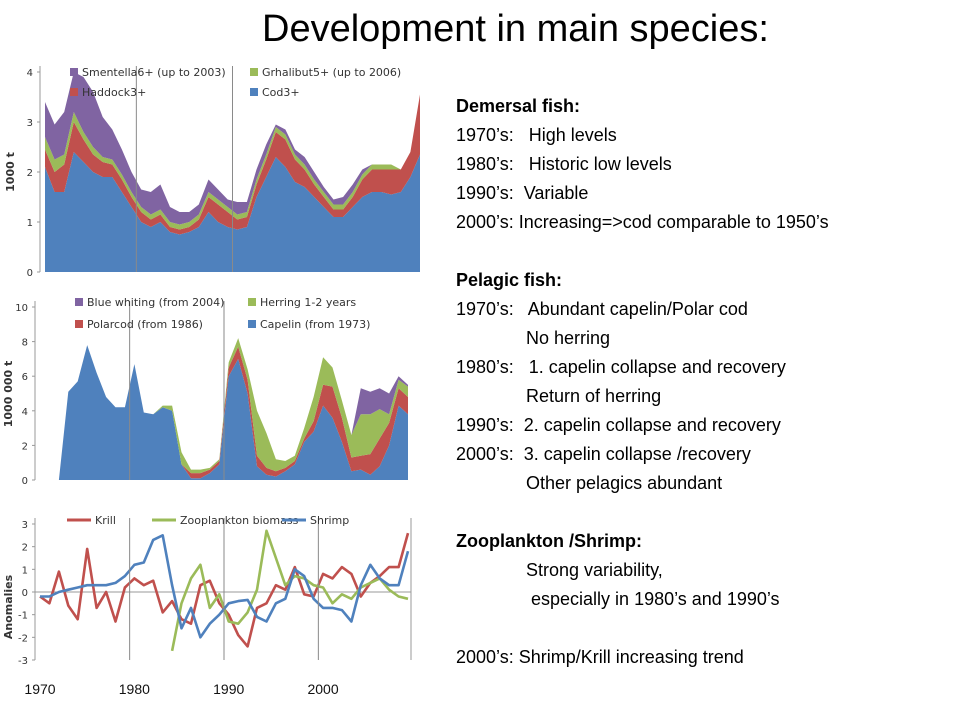  I want to click on pelagic-line-3: 1980’s: 1. capelin collapse and recovery, so click(621, 367).